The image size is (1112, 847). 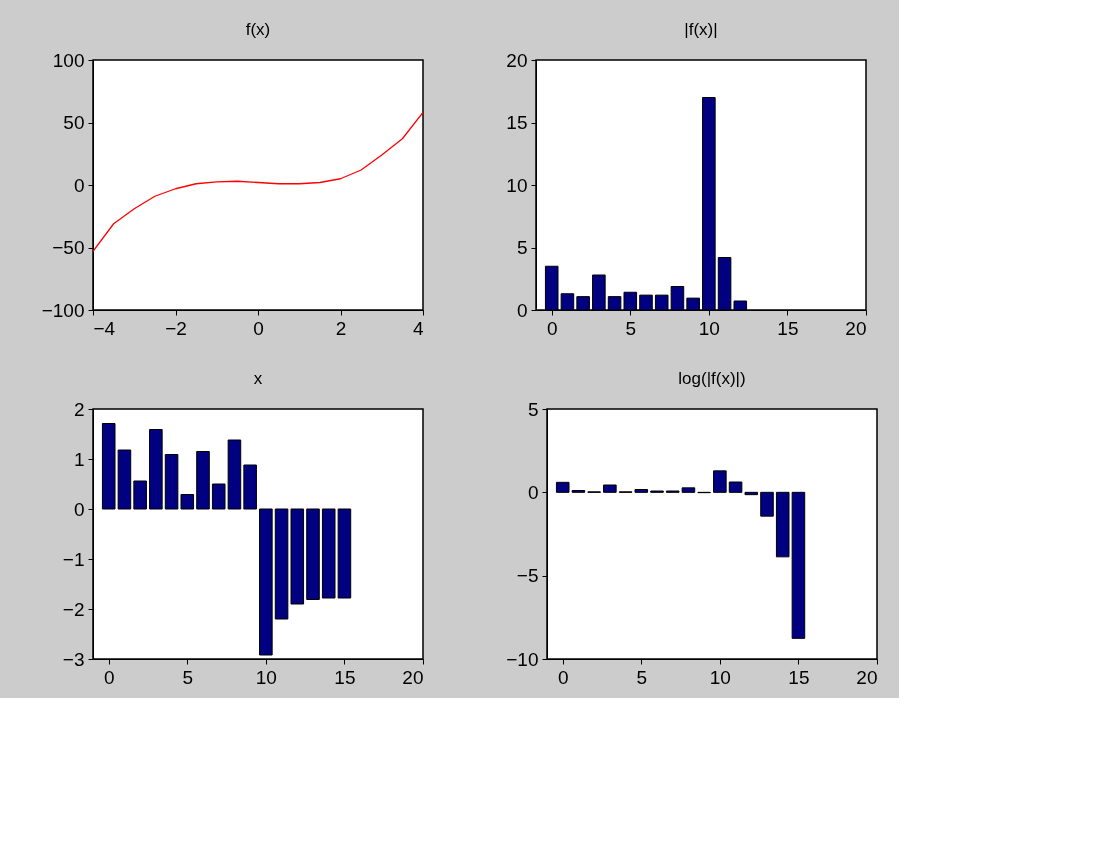 I want to click on y-tick-label: 10, so click(x=517, y=185).